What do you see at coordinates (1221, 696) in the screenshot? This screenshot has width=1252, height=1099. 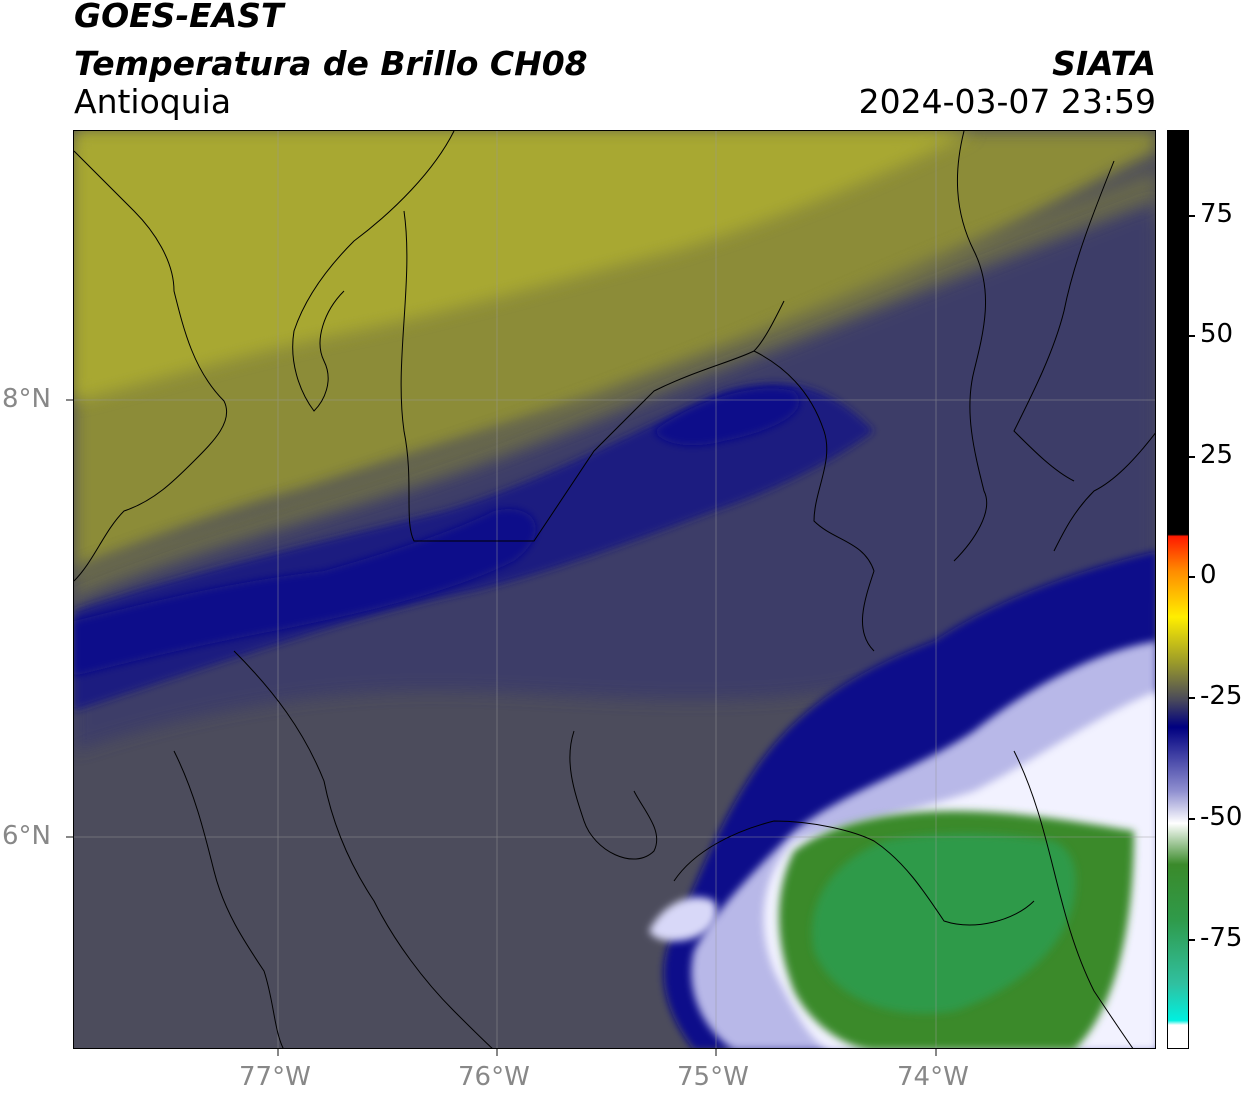 I see `cb-label-m25: -25` at bounding box center [1221, 696].